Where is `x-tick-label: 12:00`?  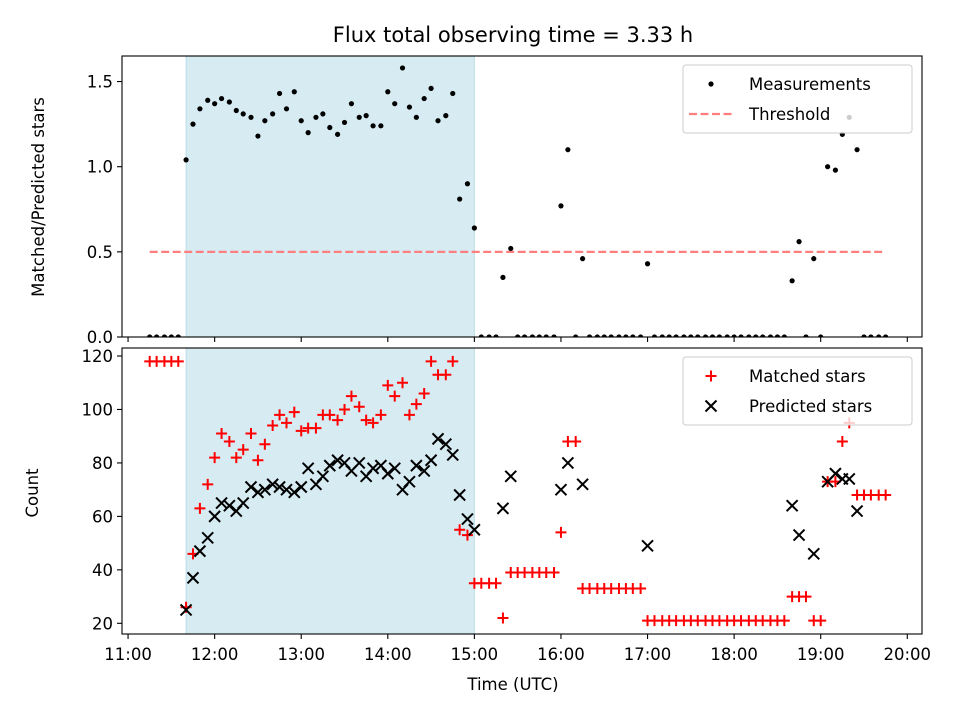
x-tick-label: 12:00 is located at coordinates (215, 654).